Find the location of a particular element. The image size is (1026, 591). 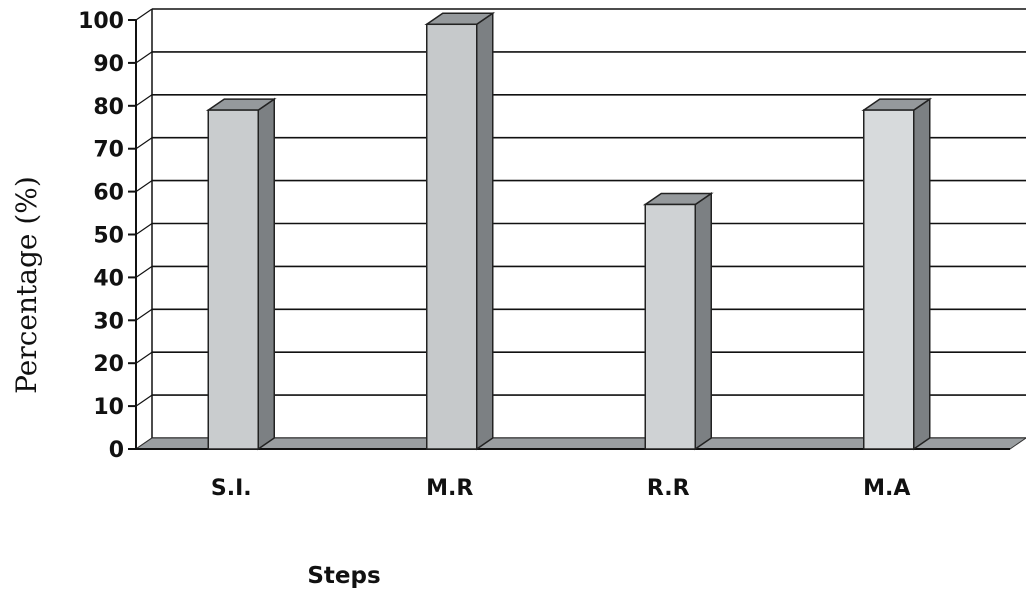

x-axis-label: Steps is located at coordinates (343, 576).